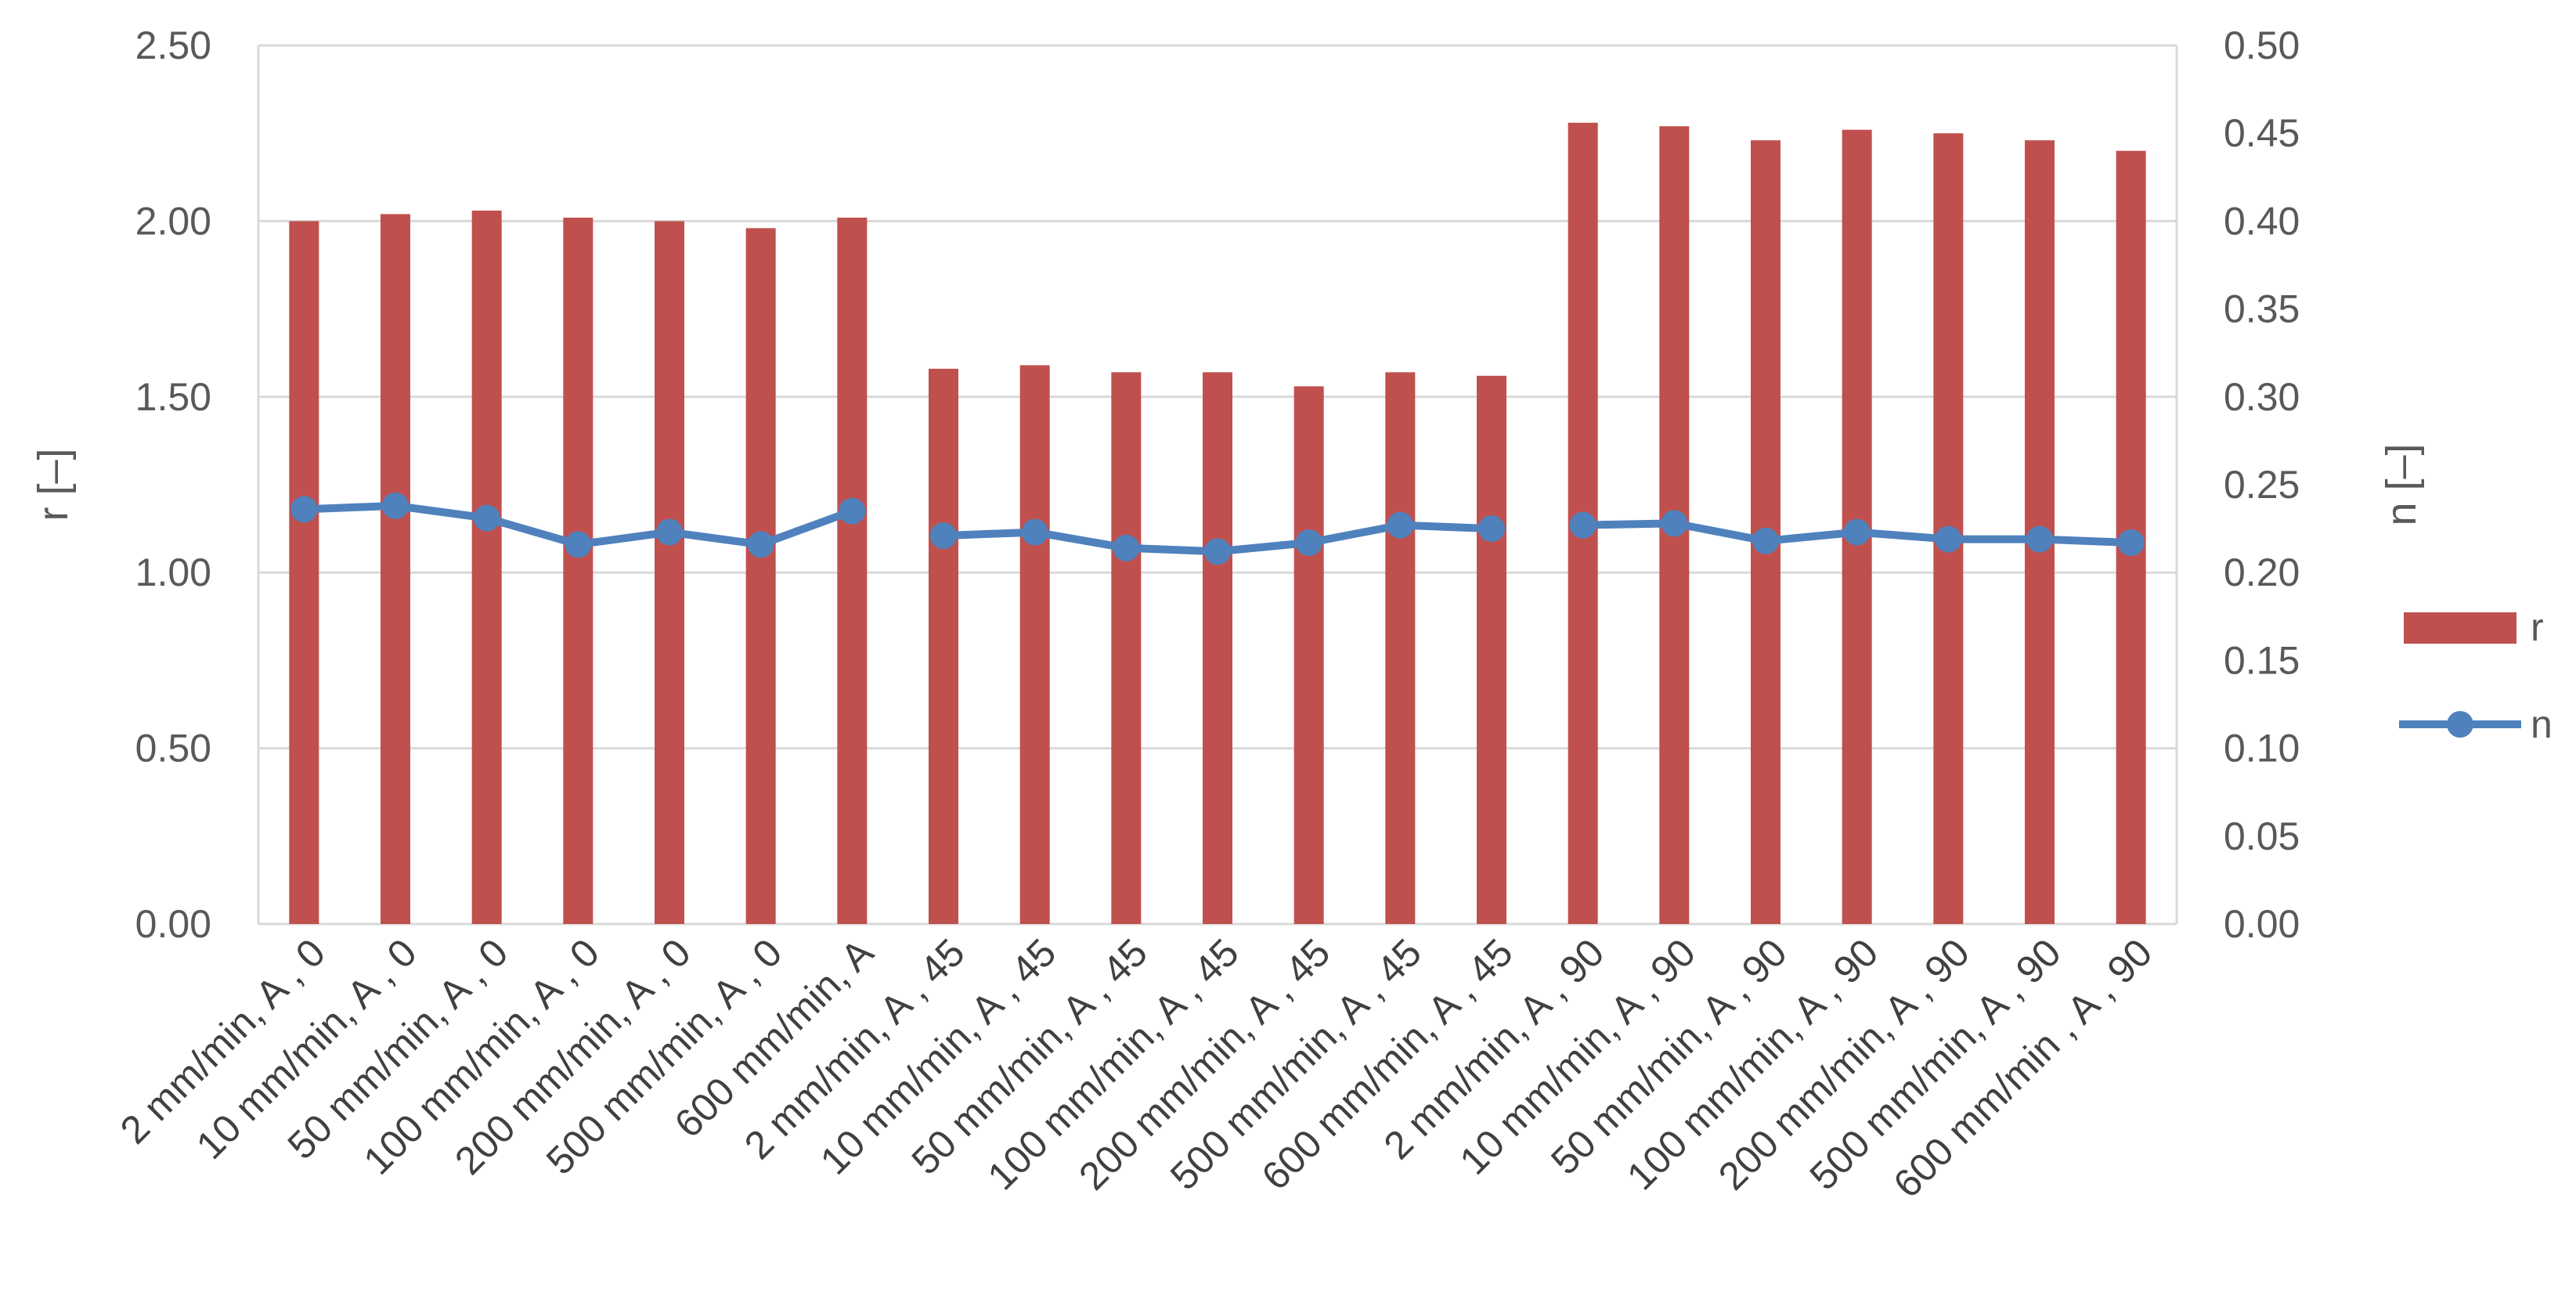 Image resolution: width=2576 pixels, height=1303 pixels. I want to click on y-tick-label-left: 2.00, so click(173, 221).